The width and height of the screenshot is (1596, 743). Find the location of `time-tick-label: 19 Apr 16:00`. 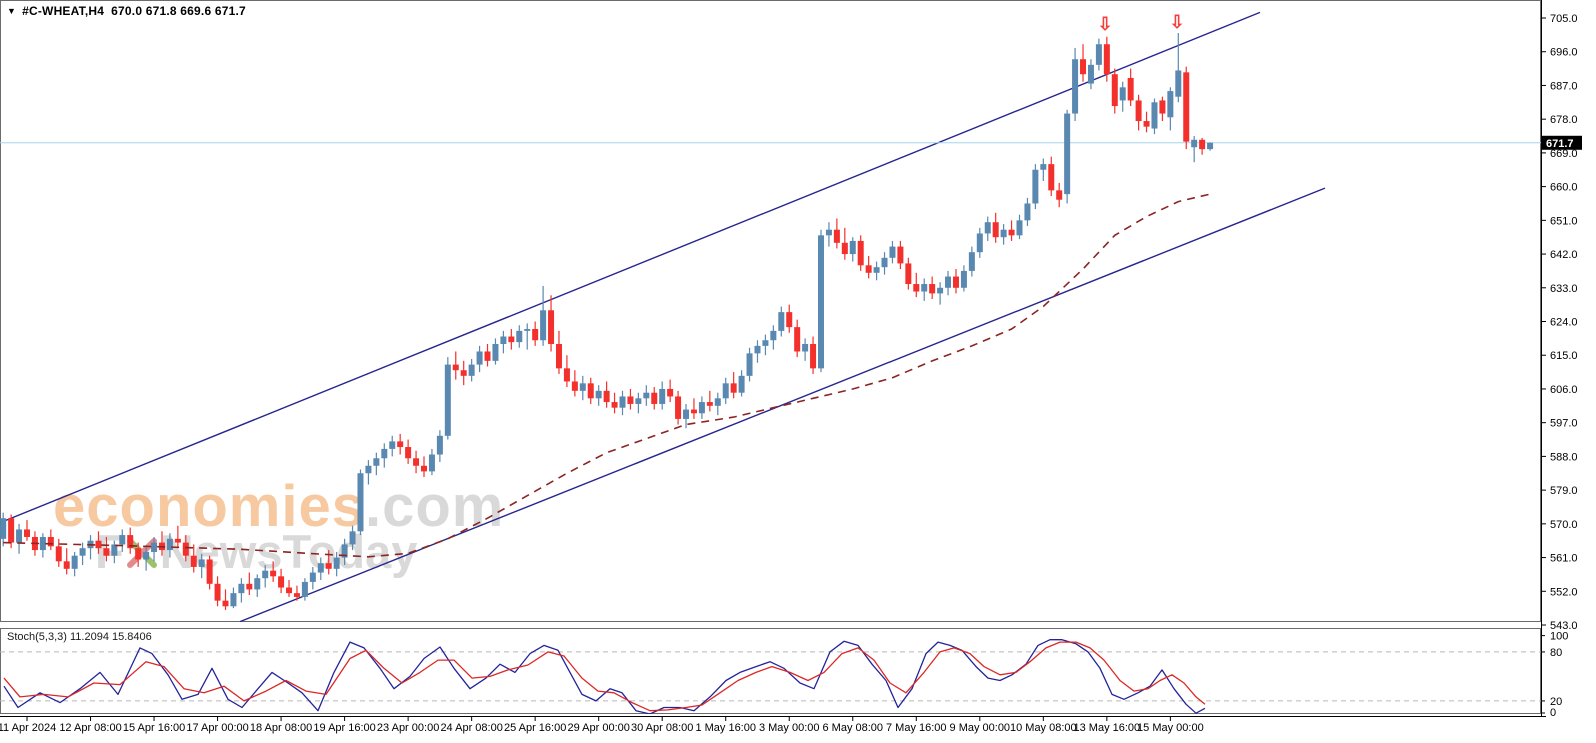

time-tick-label: 19 Apr 16:00 is located at coordinates (344, 728).